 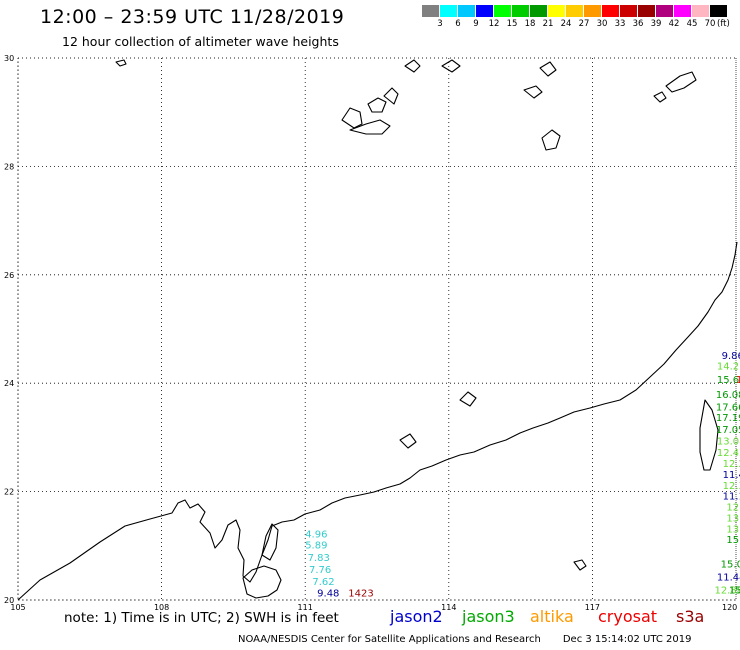 What do you see at coordinates (575, 11) in the screenshot?
I see `legend-swatches` at bounding box center [575, 11].